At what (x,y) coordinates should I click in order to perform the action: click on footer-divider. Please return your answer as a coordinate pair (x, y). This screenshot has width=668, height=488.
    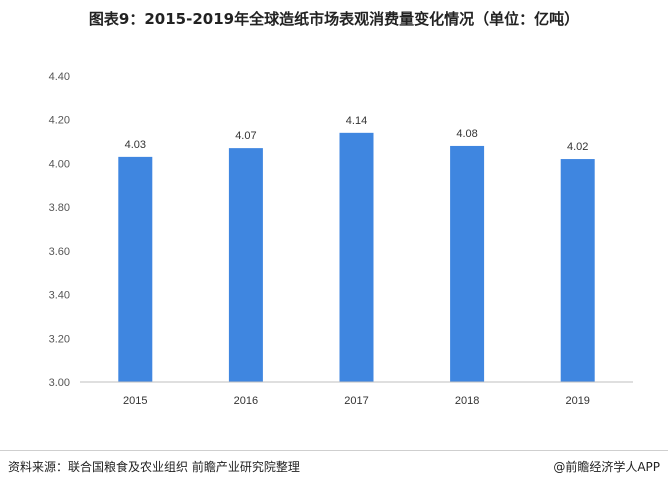
    Looking at the image, I should click on (334, 450).